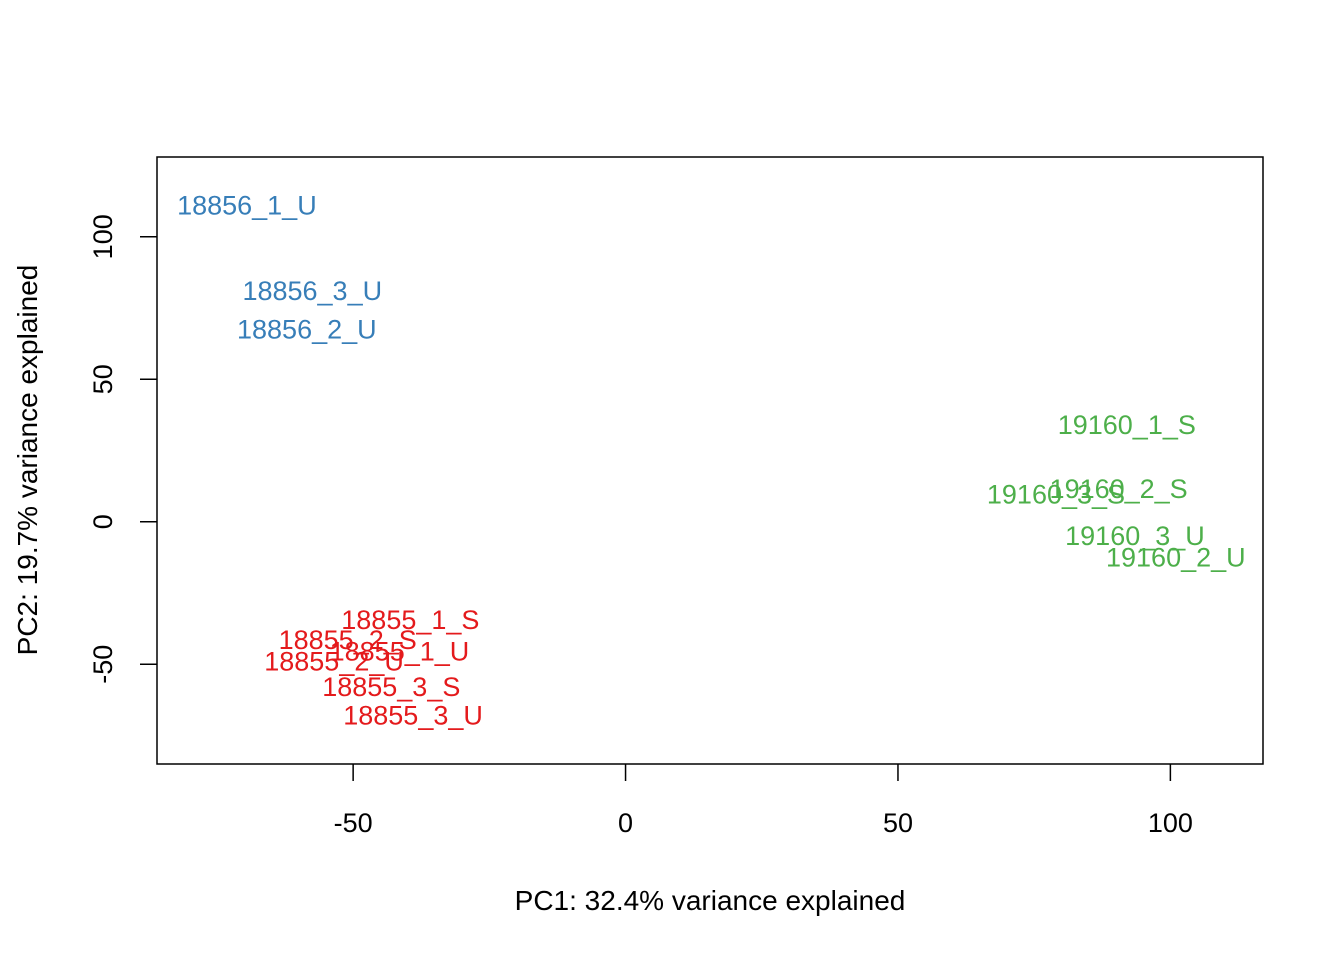 This screenshot has width=1344, height=960. What do you see at coordinates (103, 236) in the screenshot?
I see `y-tick-label: 100` at bounding box center [103, 236].